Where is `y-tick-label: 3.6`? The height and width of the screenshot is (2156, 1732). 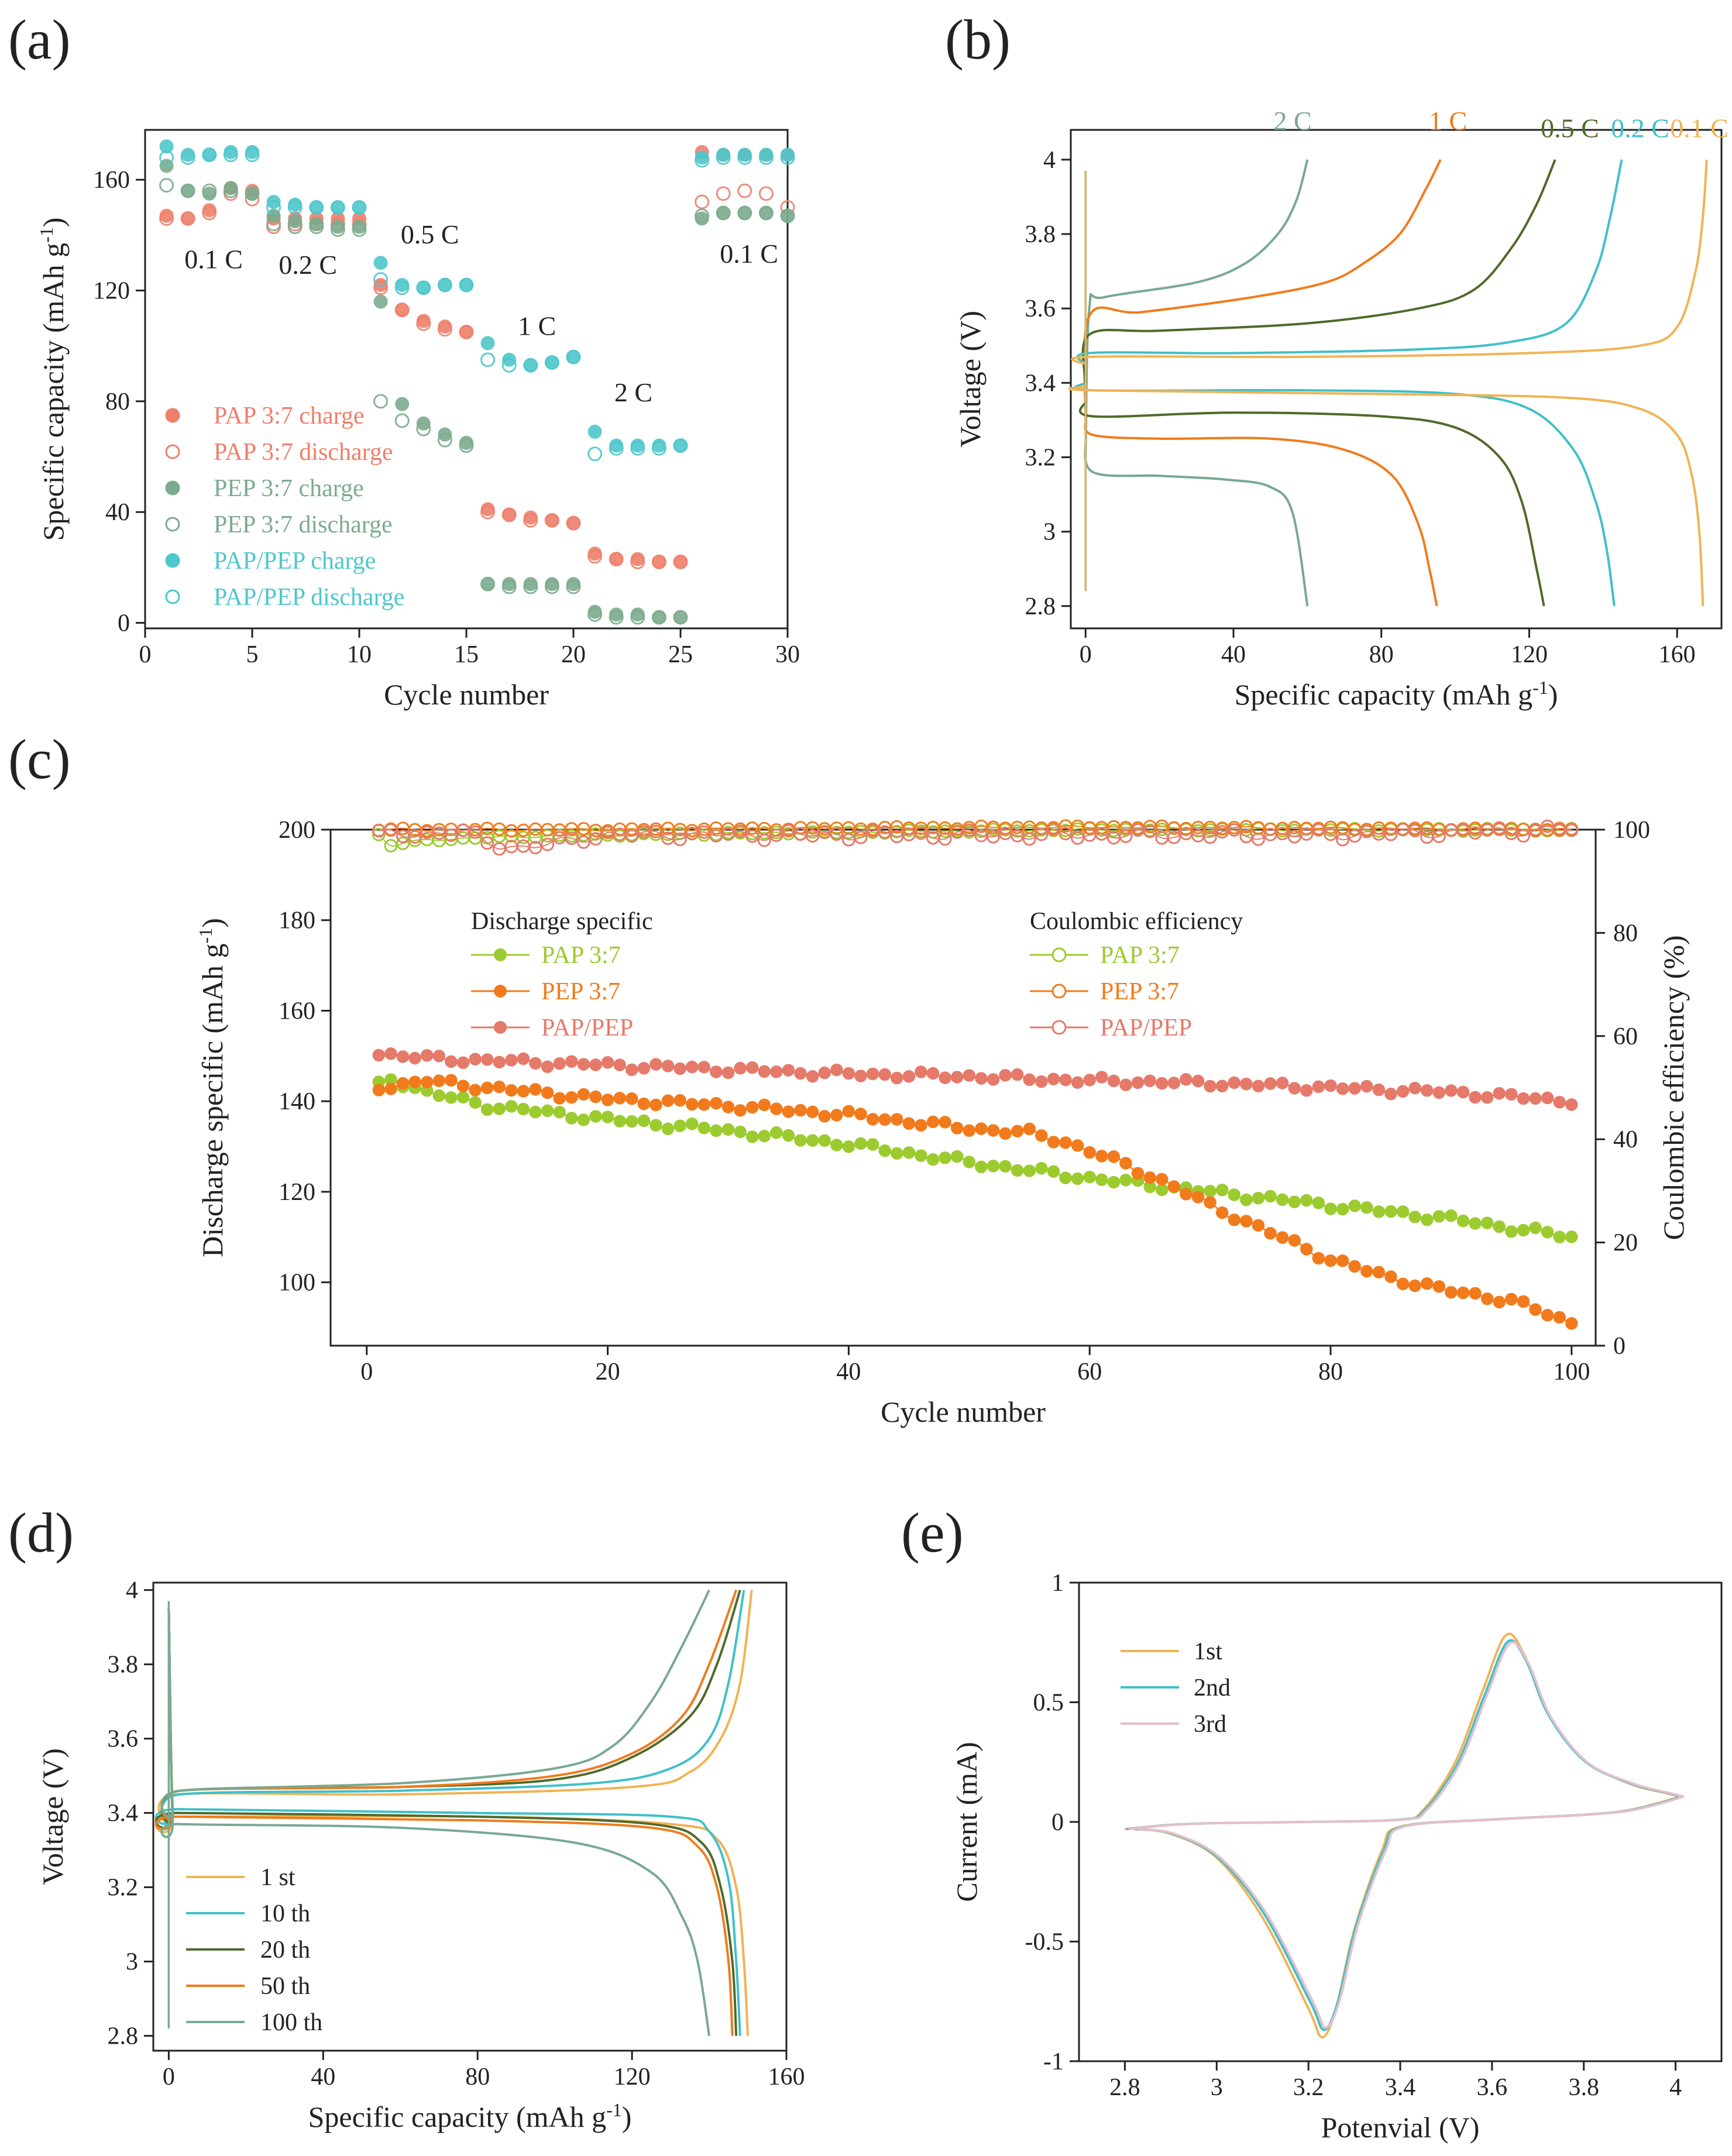 y-tick-label: 3.6 is located at coordinates (124, 1740).